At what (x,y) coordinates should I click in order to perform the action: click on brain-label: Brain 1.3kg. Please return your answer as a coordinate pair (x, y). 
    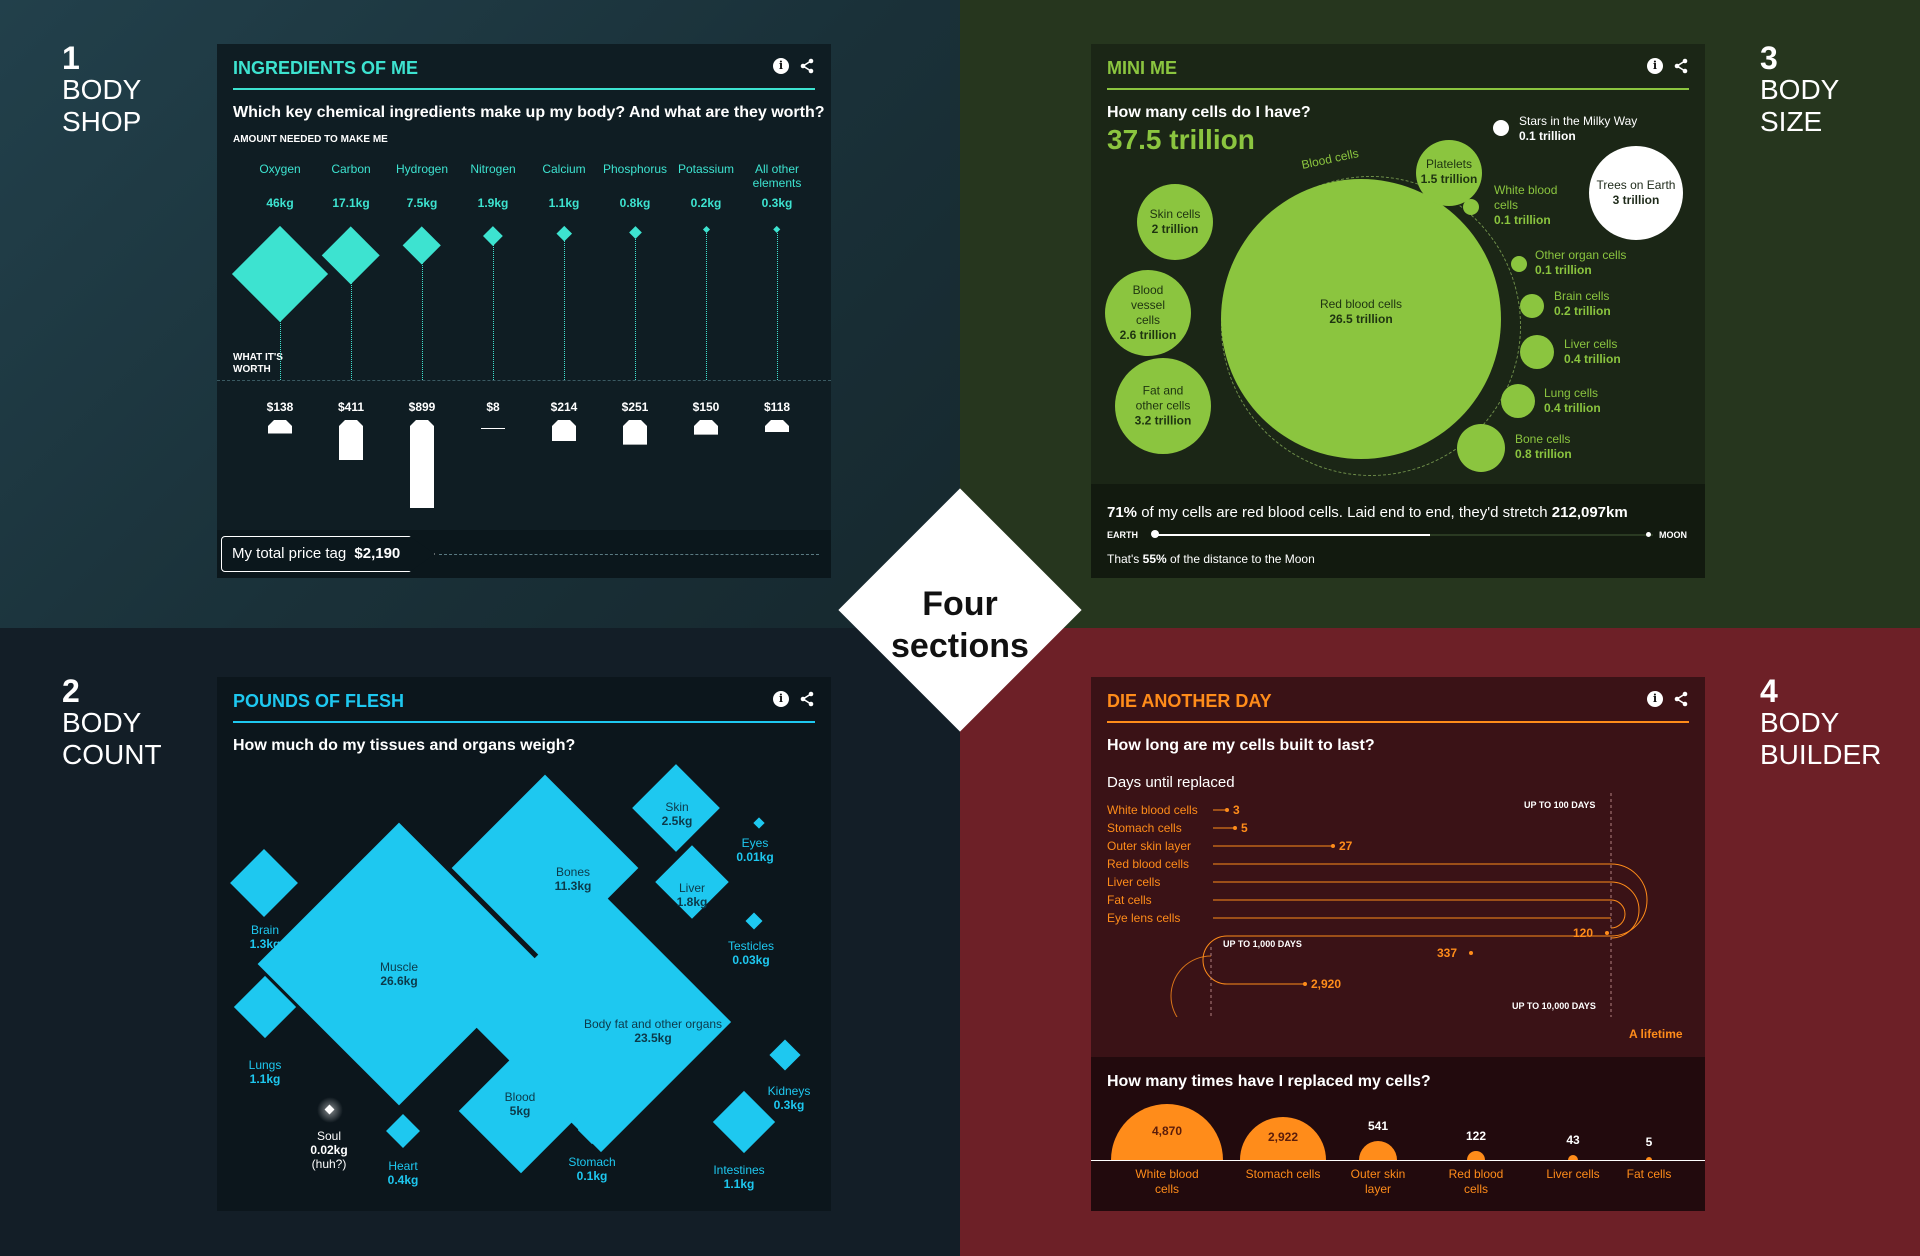
    Looking at the image, I should click on (265, 937).